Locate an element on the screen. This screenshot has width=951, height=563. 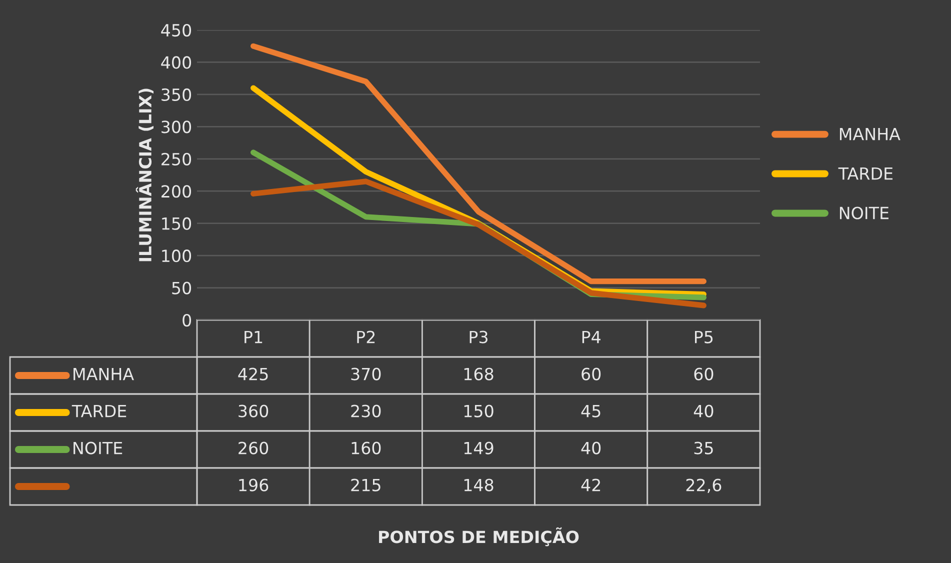
data-label: 148 is located at coordinates (479, 485).